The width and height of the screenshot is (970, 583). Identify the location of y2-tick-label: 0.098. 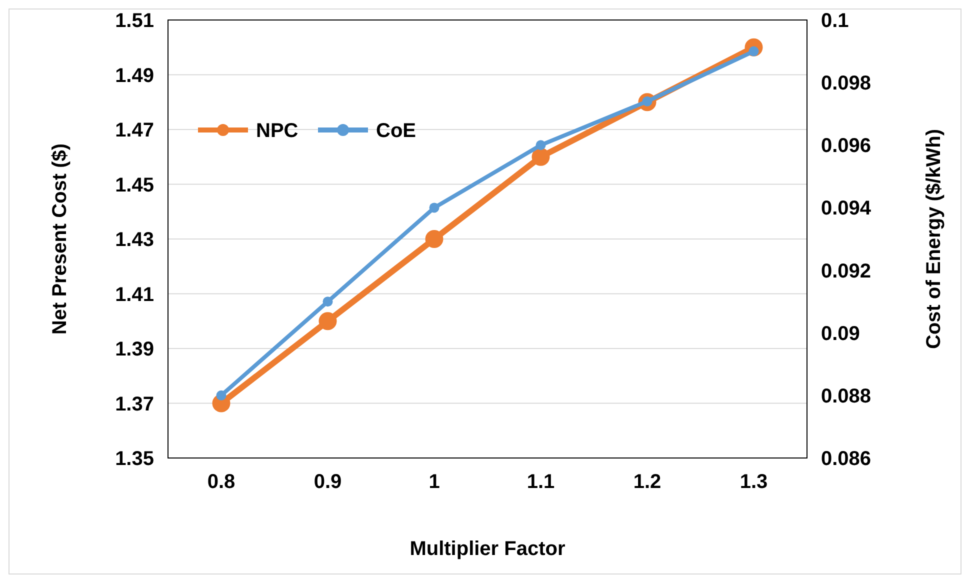
(846, 83).